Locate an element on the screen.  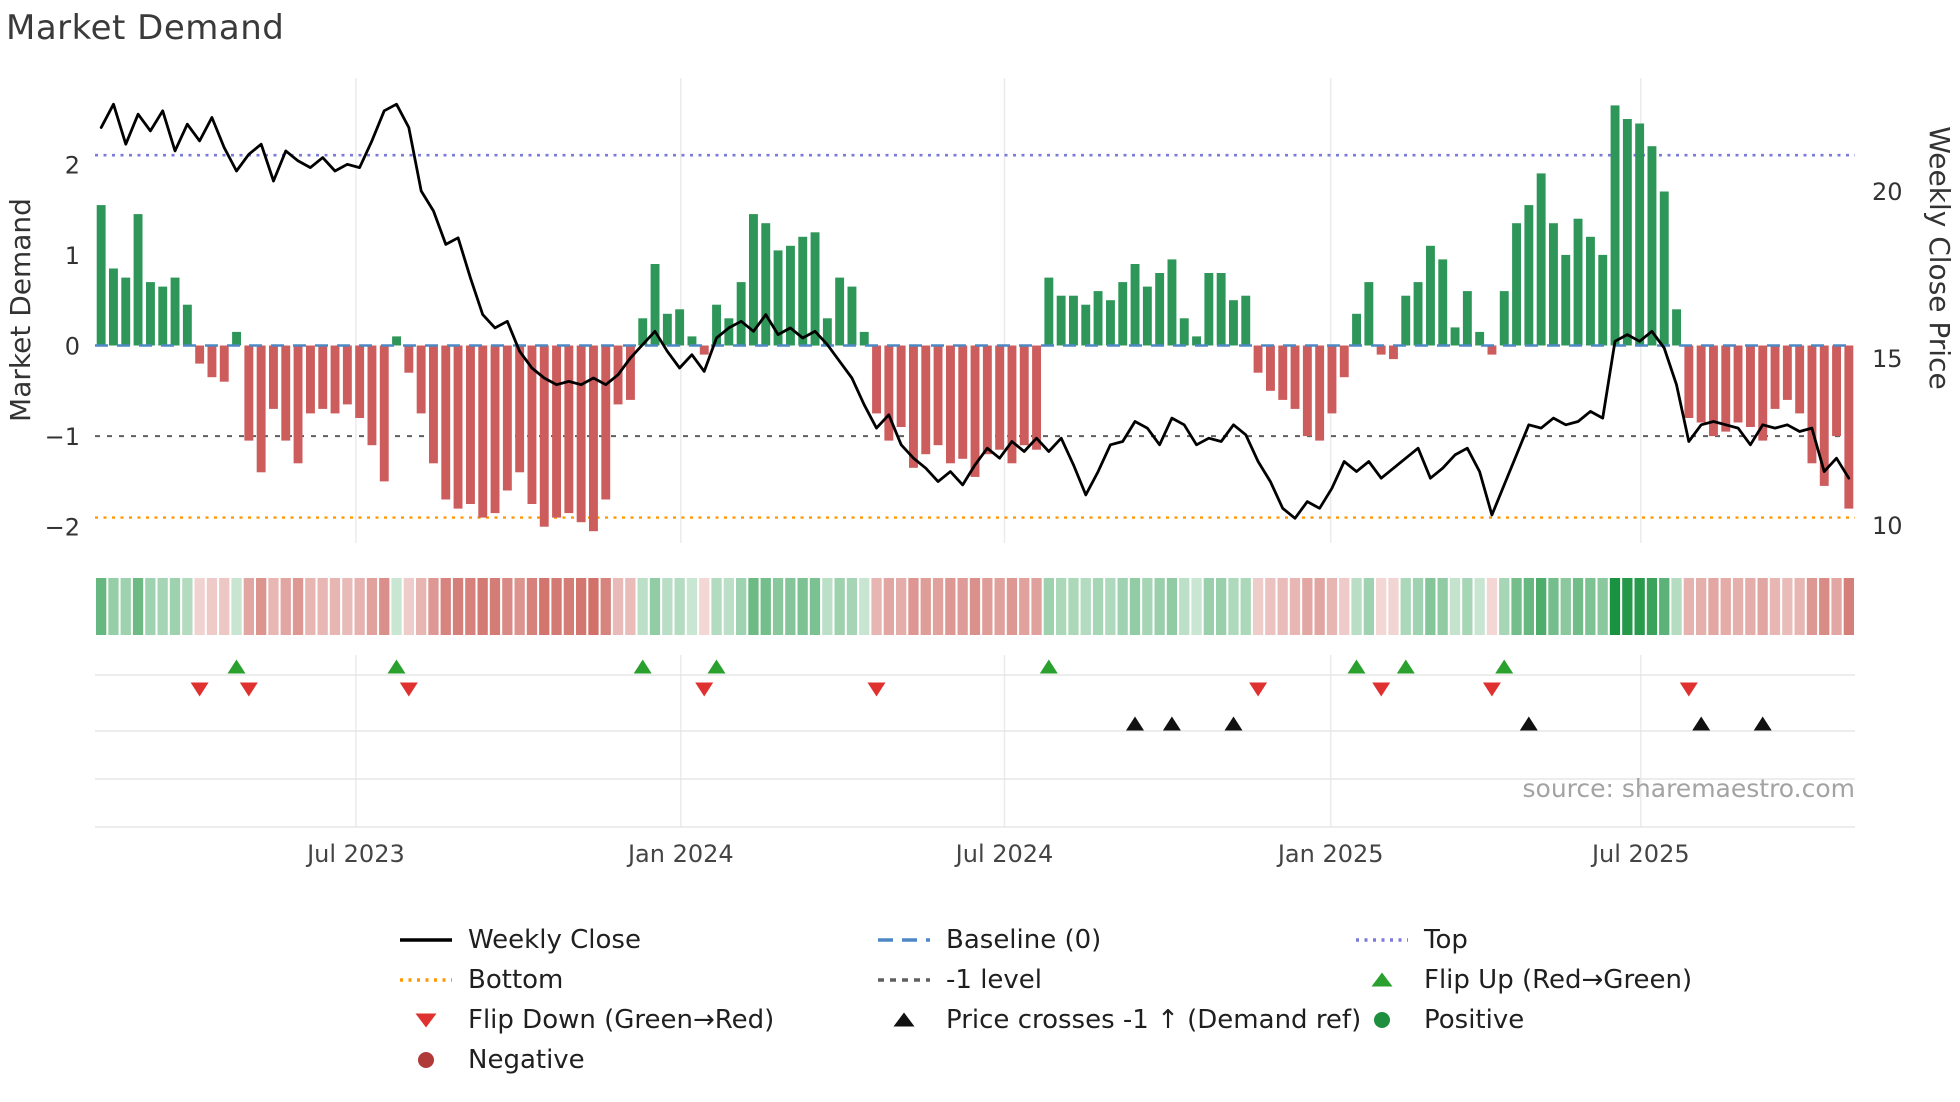
legend-label: Baseline (0) is located at coordinates (1024, 940).